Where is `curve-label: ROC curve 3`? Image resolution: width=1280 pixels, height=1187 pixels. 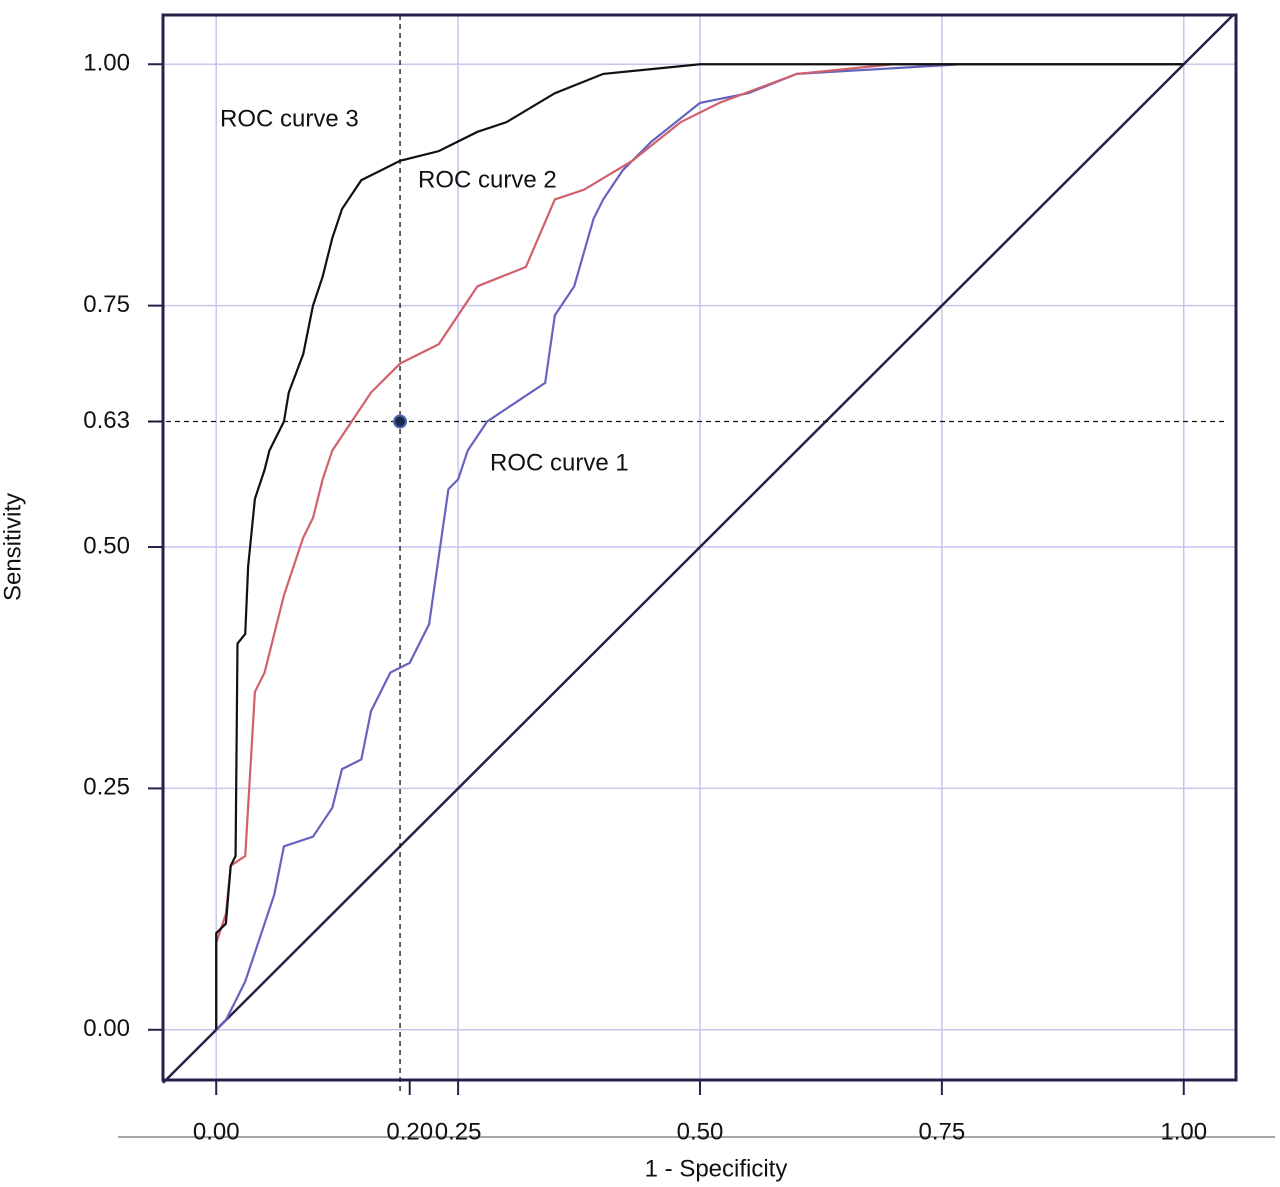 curve-label: ROC curve 3 is located at coordinates (289, 118).